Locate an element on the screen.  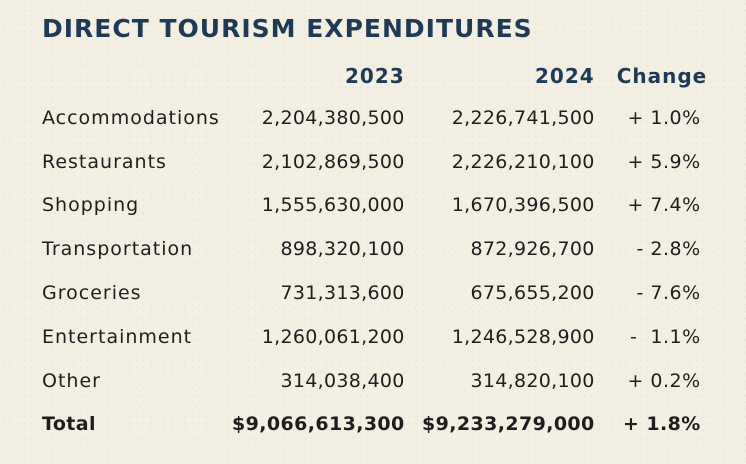
row-change-cell: + 0.2% is located at coordinates (648, 381).